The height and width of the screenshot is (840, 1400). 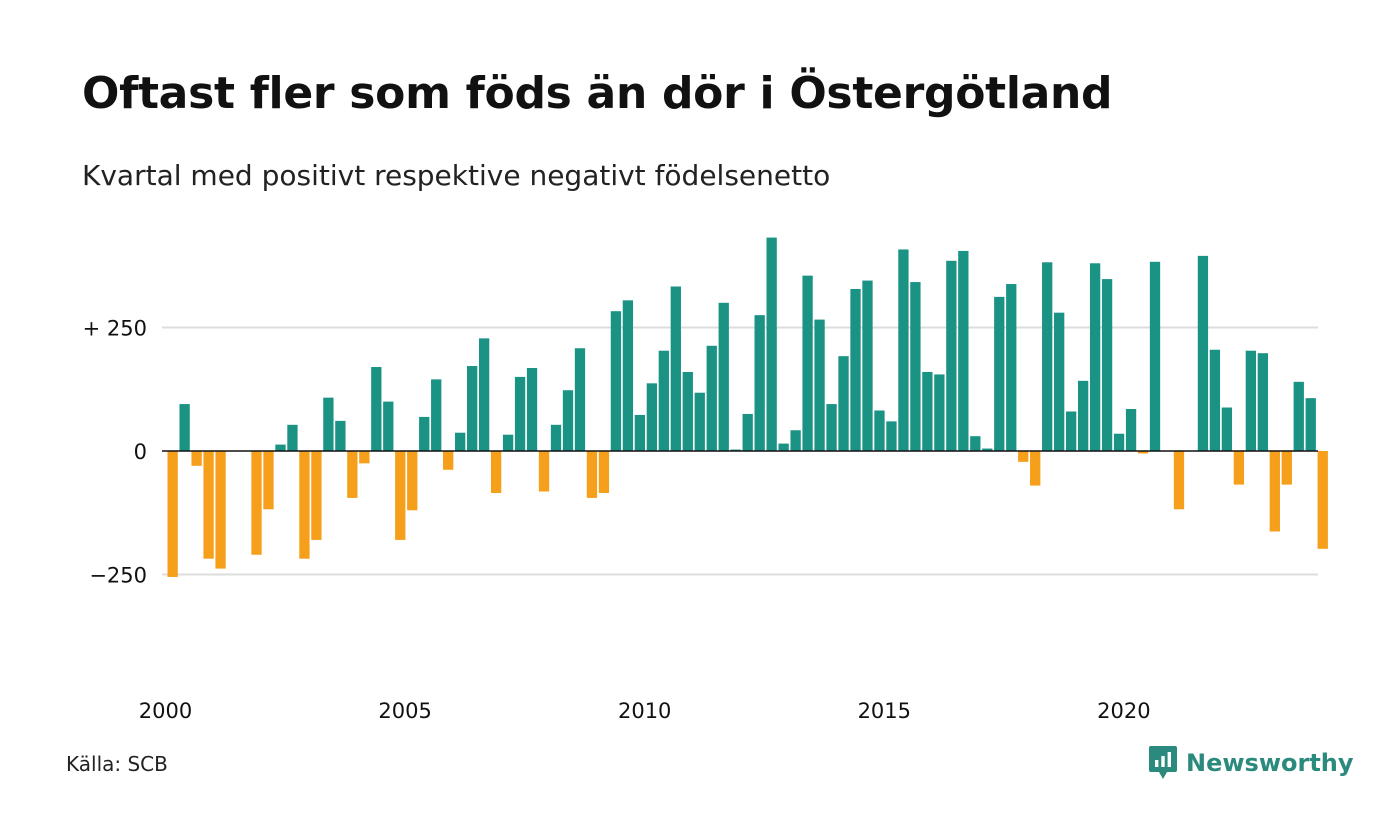 What do you see at coordinates (1123, 711) in the screenshot?
I see `x-tick-label: 2020` at bounding box center [1123, 711].